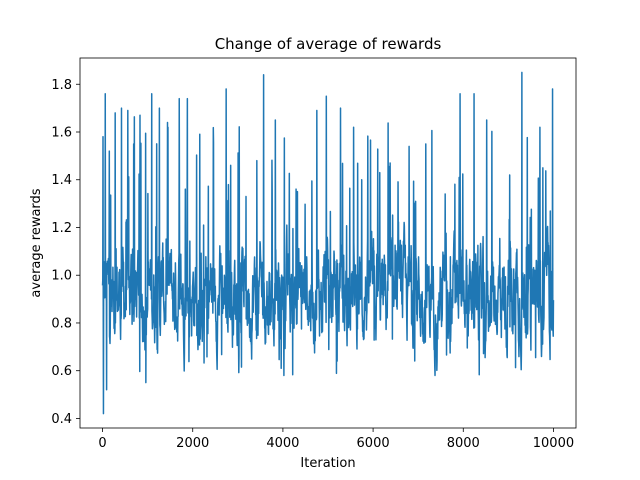 The width and height of the screenshot is (640, 480). I want to click on x-axis: 0 2000 4000 6000 8000 10000, so click(336, 439).